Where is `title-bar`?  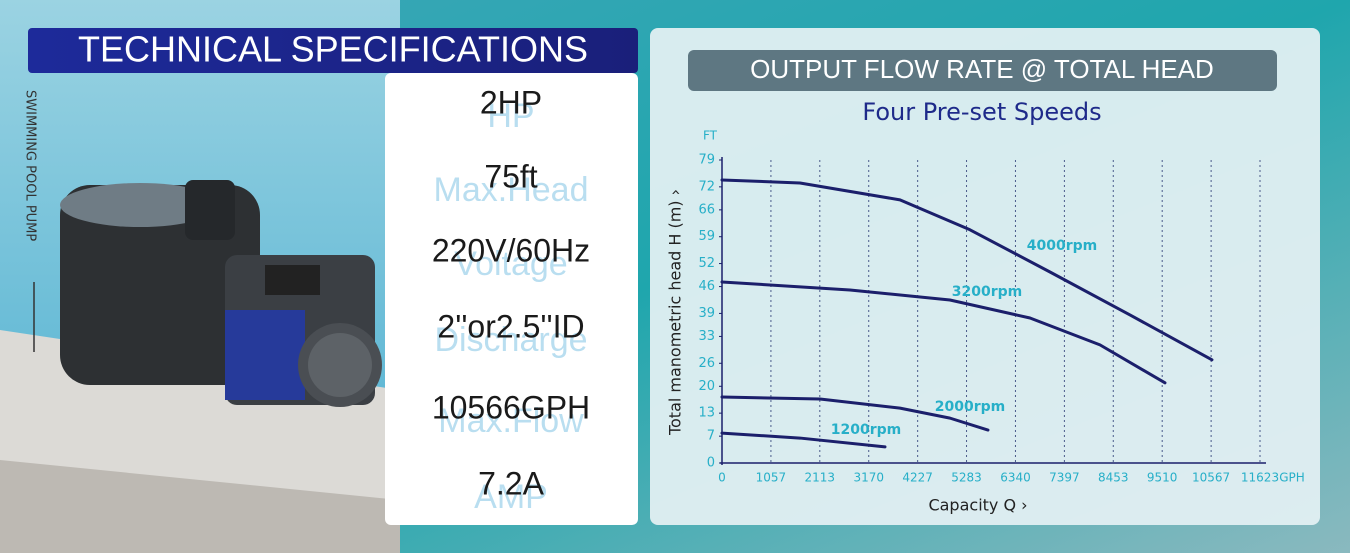 title-bar is located at coordinates (333, 50).